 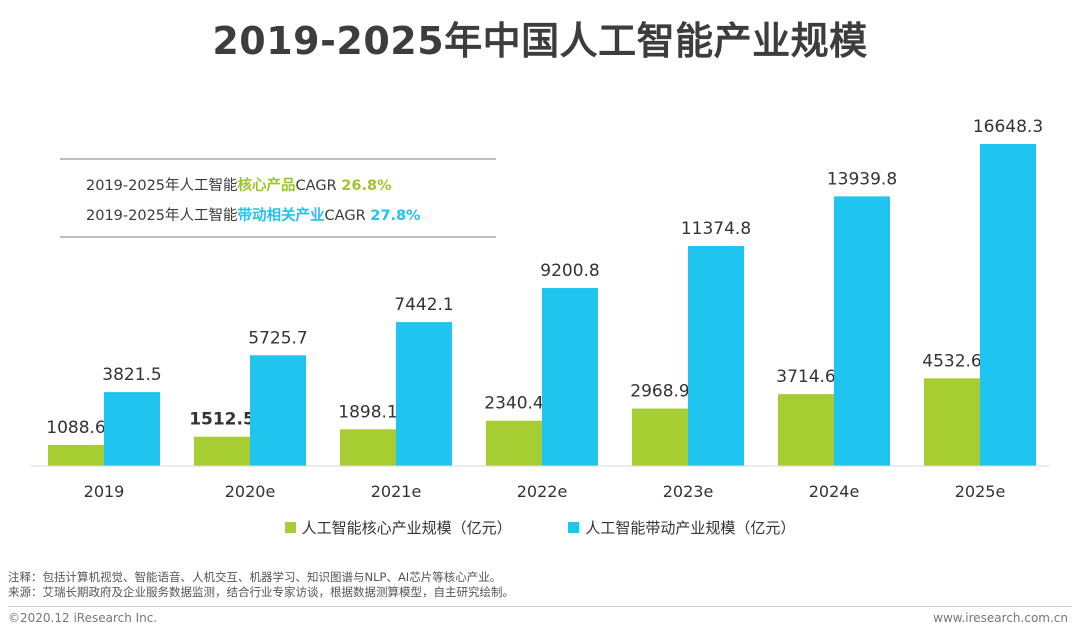 What do you see at coordinates (806, 430) in the screenshot?
I see `bar-core-2024e` at bounding box center [806, 430].